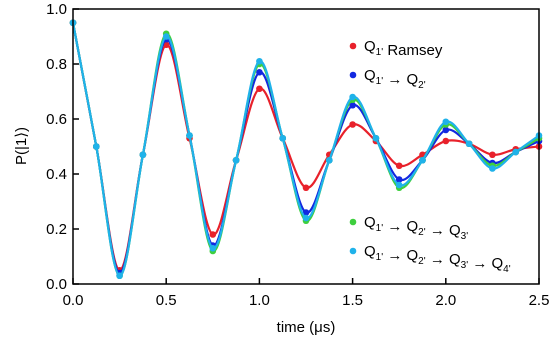  Describe the element at coordinates (352, 300) in the screenshot. I see `x-tick-label: 1.5` at that location.